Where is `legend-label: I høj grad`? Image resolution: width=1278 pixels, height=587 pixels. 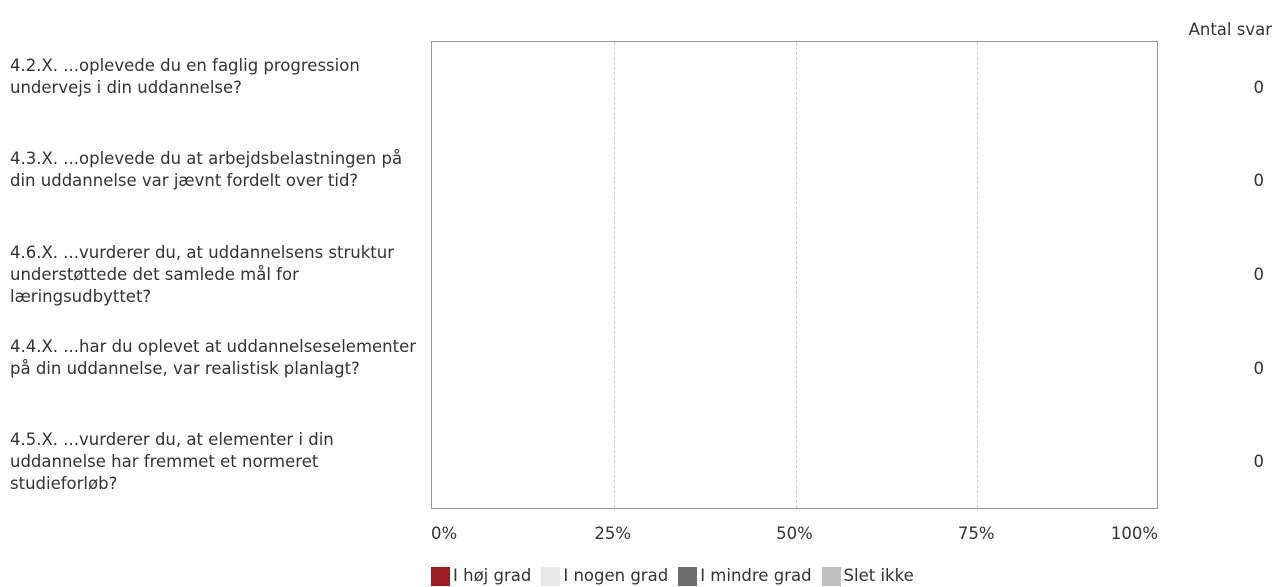 legend-label: I høj grad is located at coordinates (492, 575).